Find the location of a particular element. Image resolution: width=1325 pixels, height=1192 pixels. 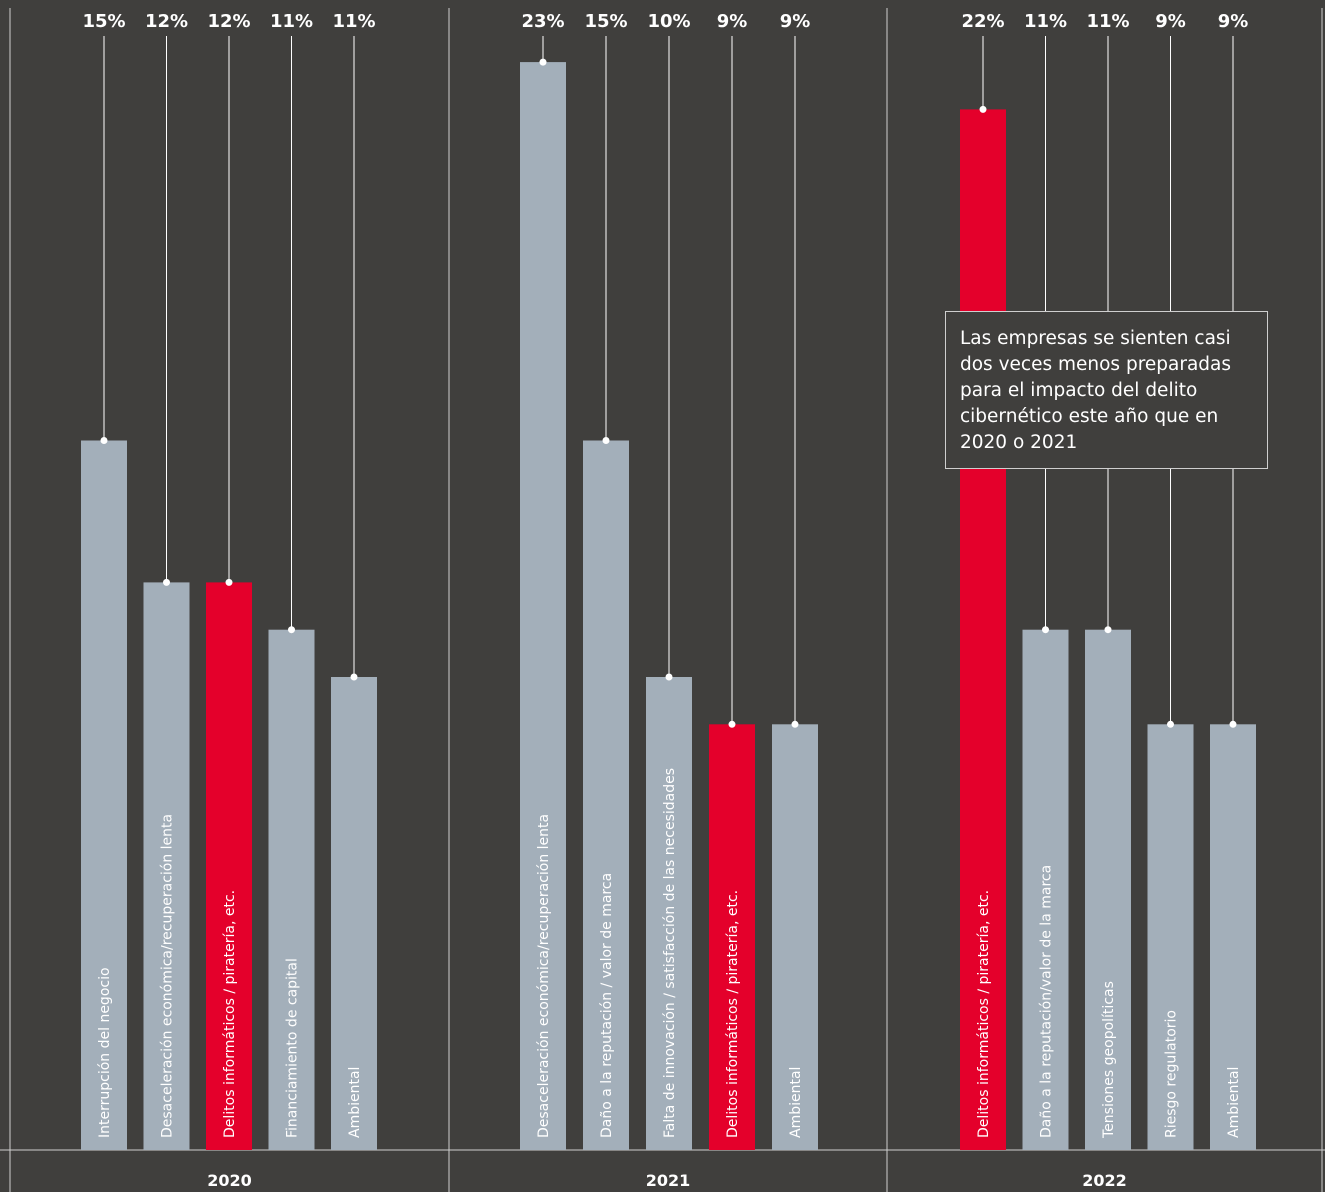

value-label: 10% is located at coordinates (668, 21).